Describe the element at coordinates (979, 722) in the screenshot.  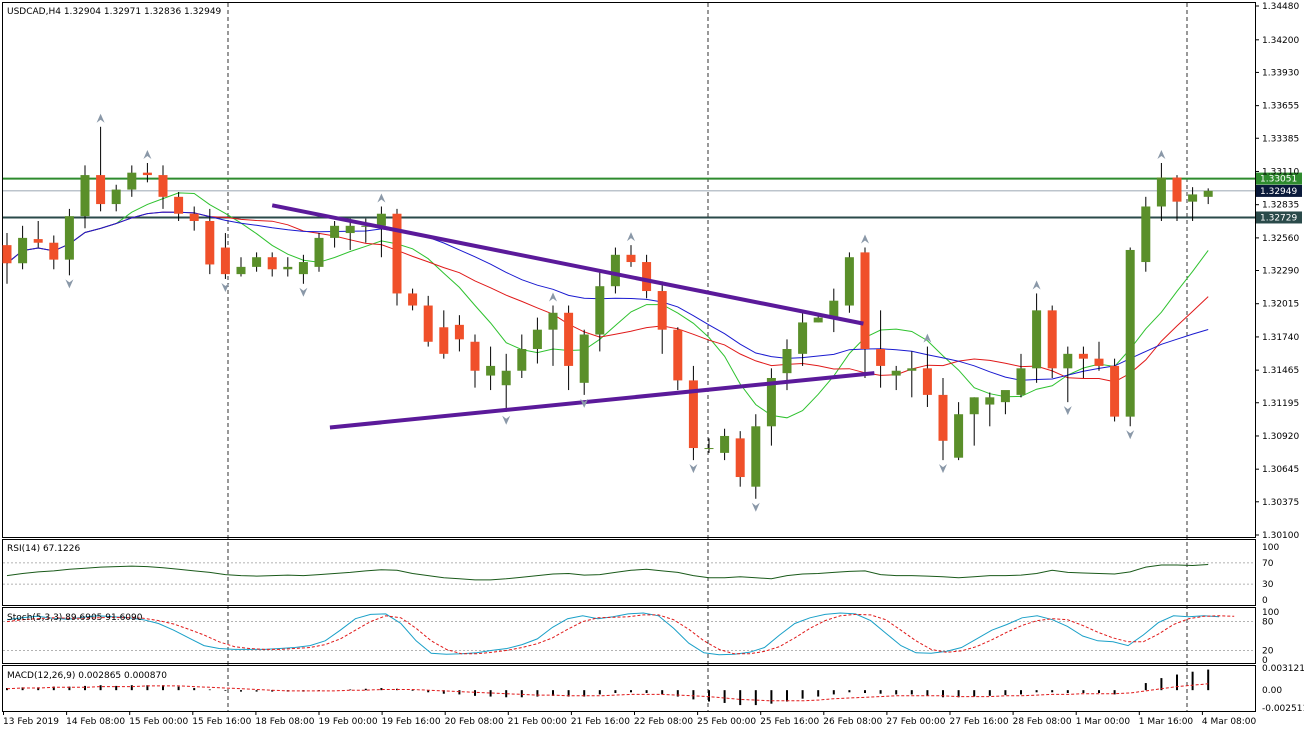
I see `time-tick-label: 27 Feb 16:00` at that location.